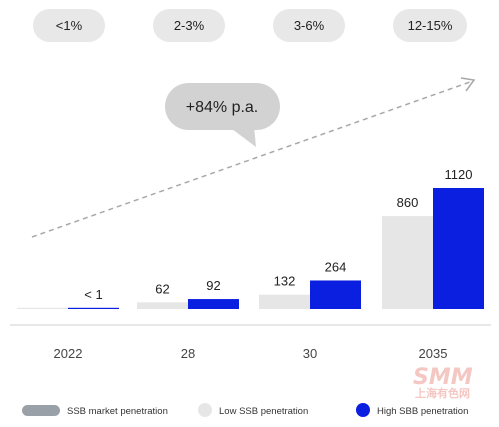 The width and height of the screenshot is (499, 427). Describe the element at coordinates (213, 285) in the screenshot. I see `data-label-high-28: 92` at that location.